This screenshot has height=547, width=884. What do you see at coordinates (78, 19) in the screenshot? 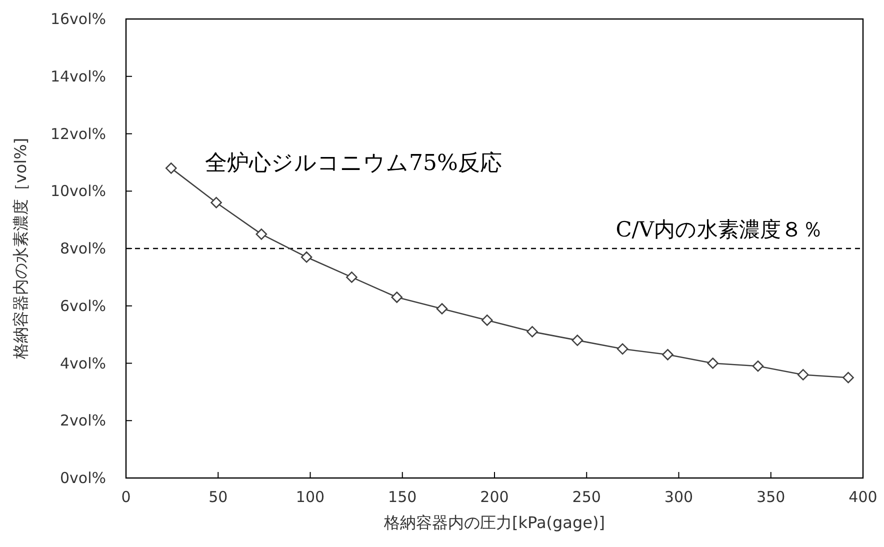
I see `y-tick-label: 16vol%` at bounding box center [78, 19].